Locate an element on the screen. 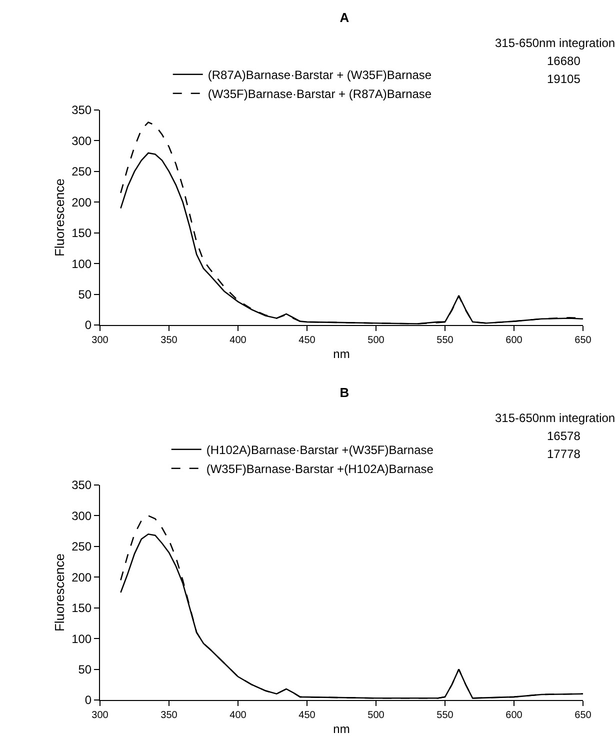 Image resolution: width=615 pixels, height=755 pixels. legend-label: (W35F)Barnase·Barstar +(H102A)Barnase is located at coordinates (320, 469).